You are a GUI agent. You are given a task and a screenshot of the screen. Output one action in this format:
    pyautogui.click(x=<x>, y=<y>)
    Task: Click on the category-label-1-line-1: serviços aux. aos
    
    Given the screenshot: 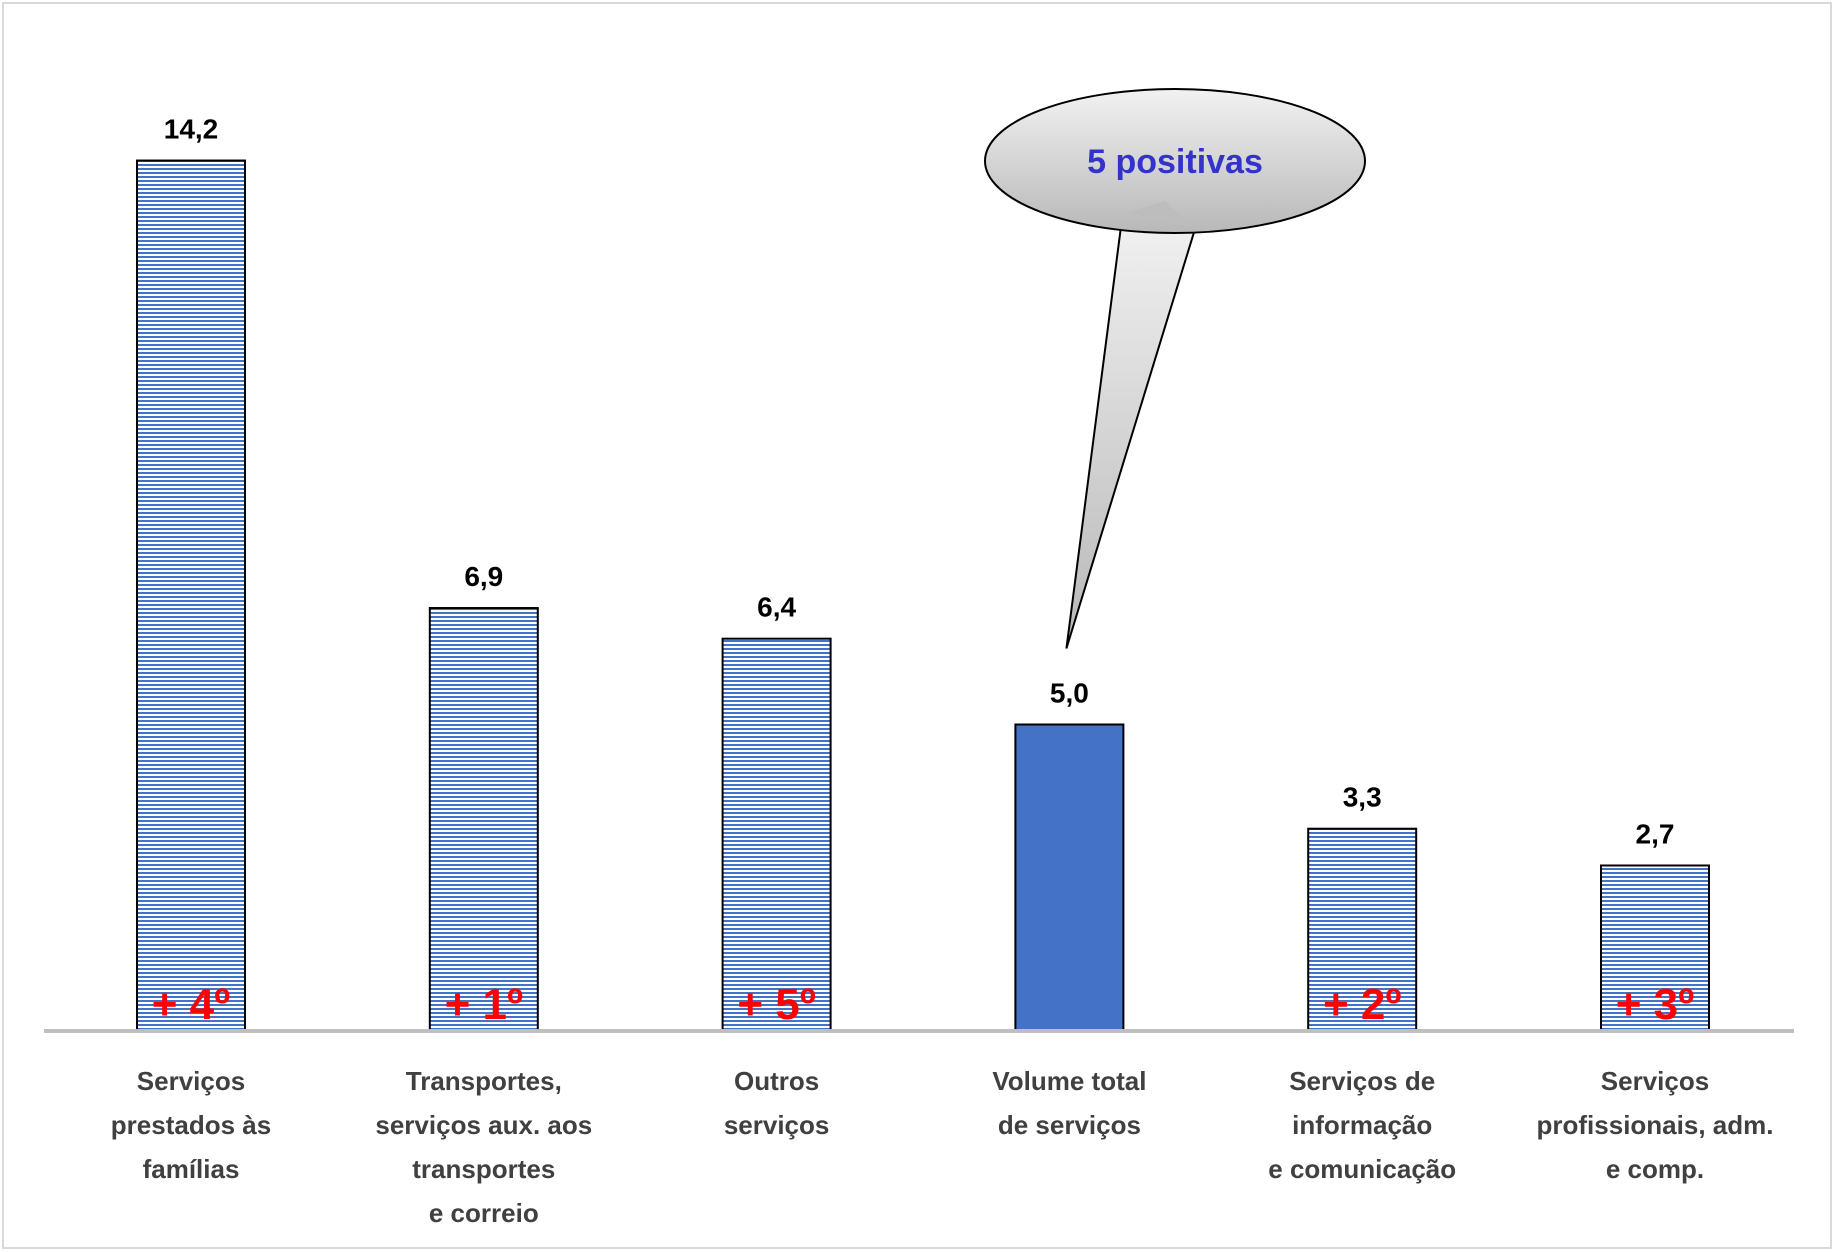 What is the action you would take?
    pyautogui.click(x=483, y=1125)
    